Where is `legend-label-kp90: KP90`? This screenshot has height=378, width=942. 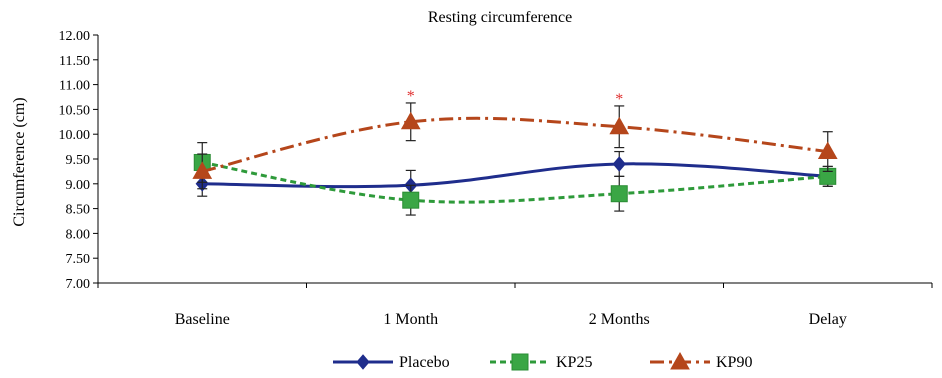 legend-label-kp90: KP90 is located at coordinates (734, 362).